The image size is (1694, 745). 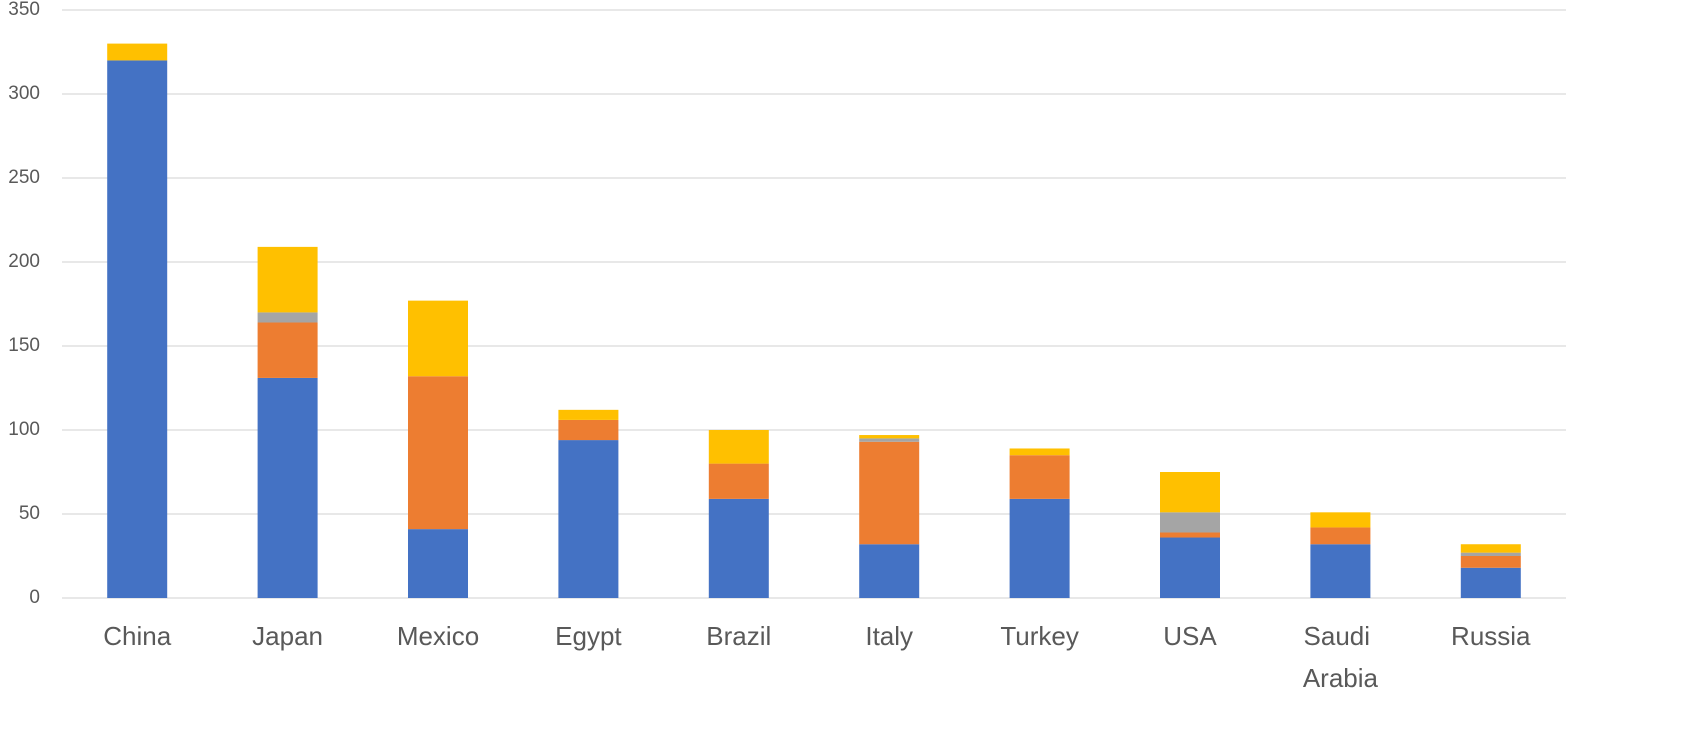 I want to click on x-tick-label: USA, so click(x=1190, y=636).